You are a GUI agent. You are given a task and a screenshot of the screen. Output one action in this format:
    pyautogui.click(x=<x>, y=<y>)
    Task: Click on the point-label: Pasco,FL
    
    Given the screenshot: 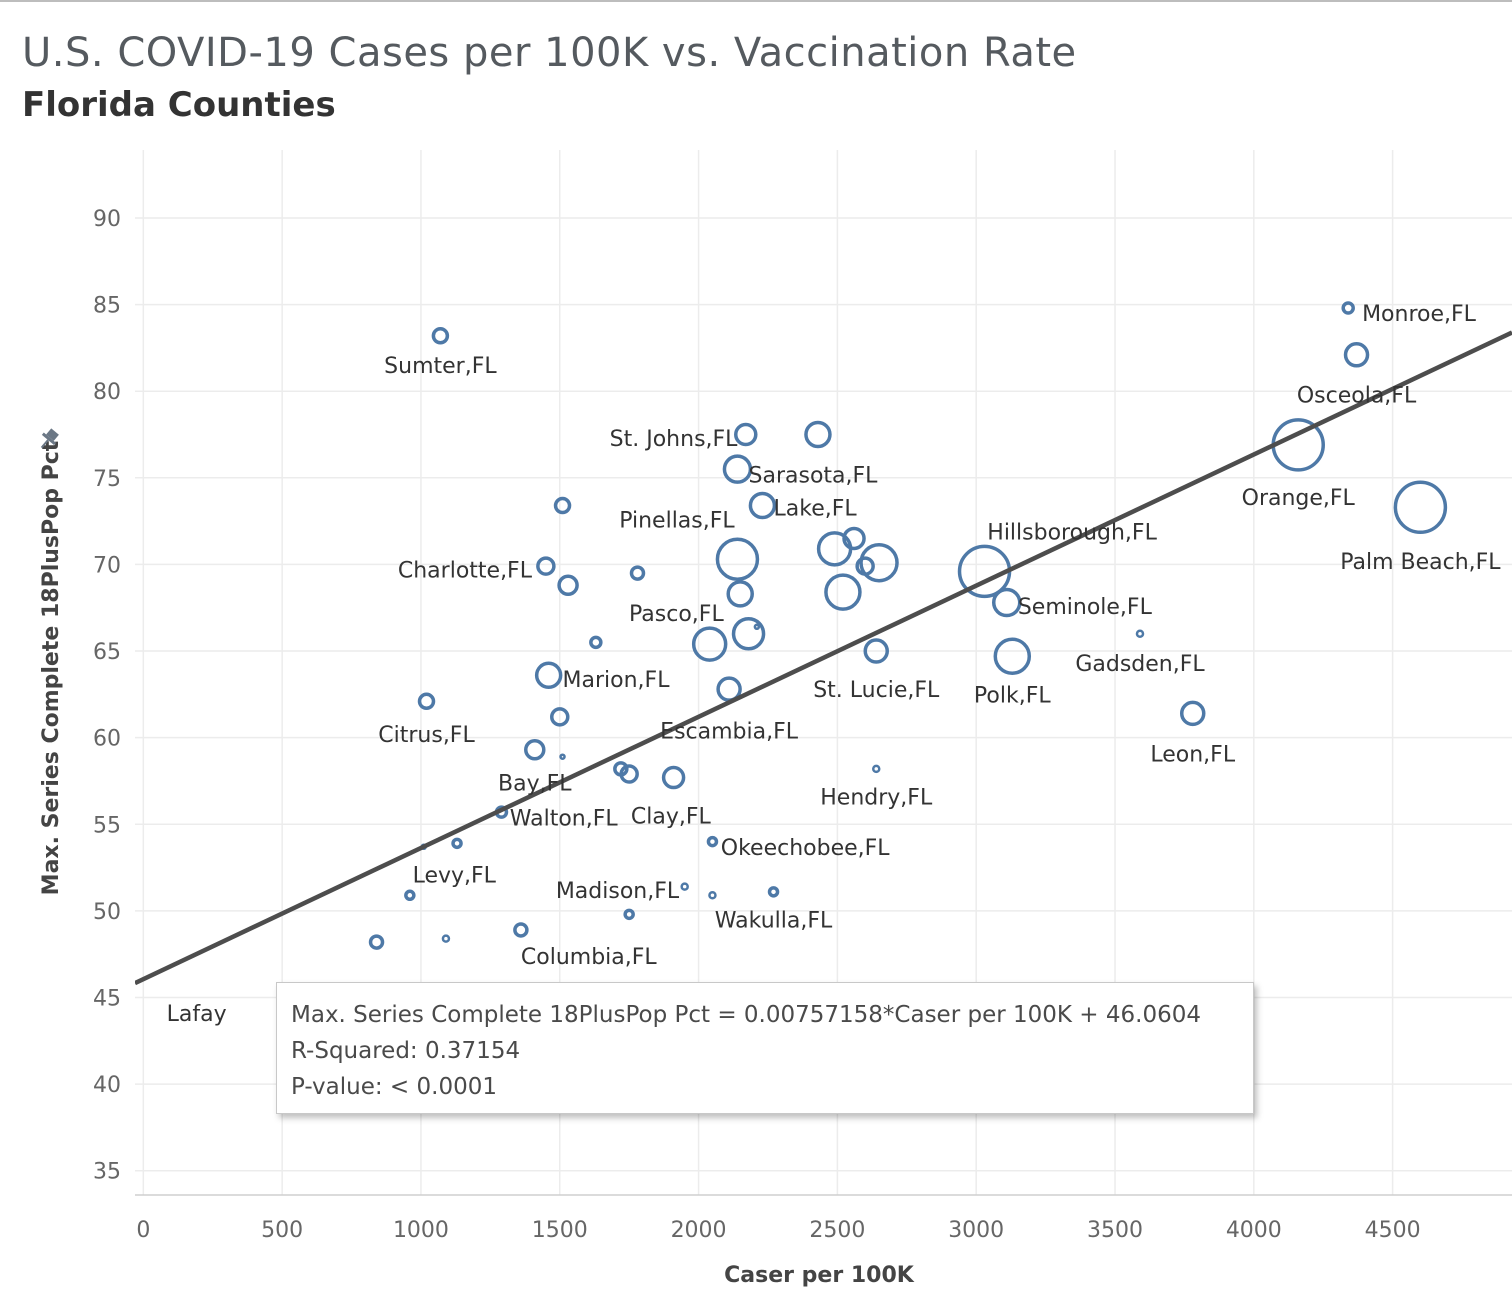 What is the action you would take?
    pyautogui.click(x=676, y=614)
    